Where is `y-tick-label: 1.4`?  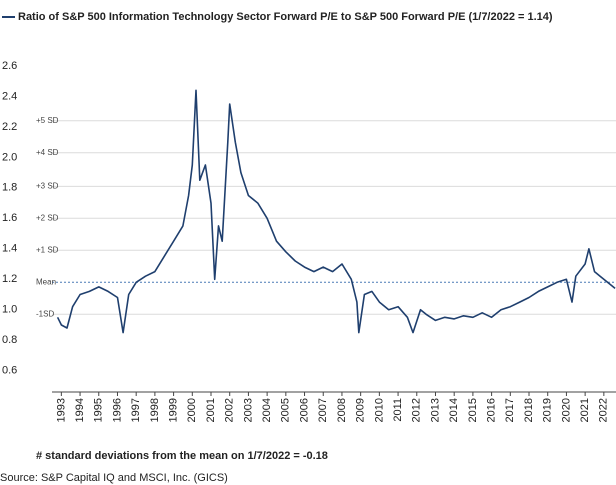 y-tick-label: 1.4 is located at coordinates (9, 249).